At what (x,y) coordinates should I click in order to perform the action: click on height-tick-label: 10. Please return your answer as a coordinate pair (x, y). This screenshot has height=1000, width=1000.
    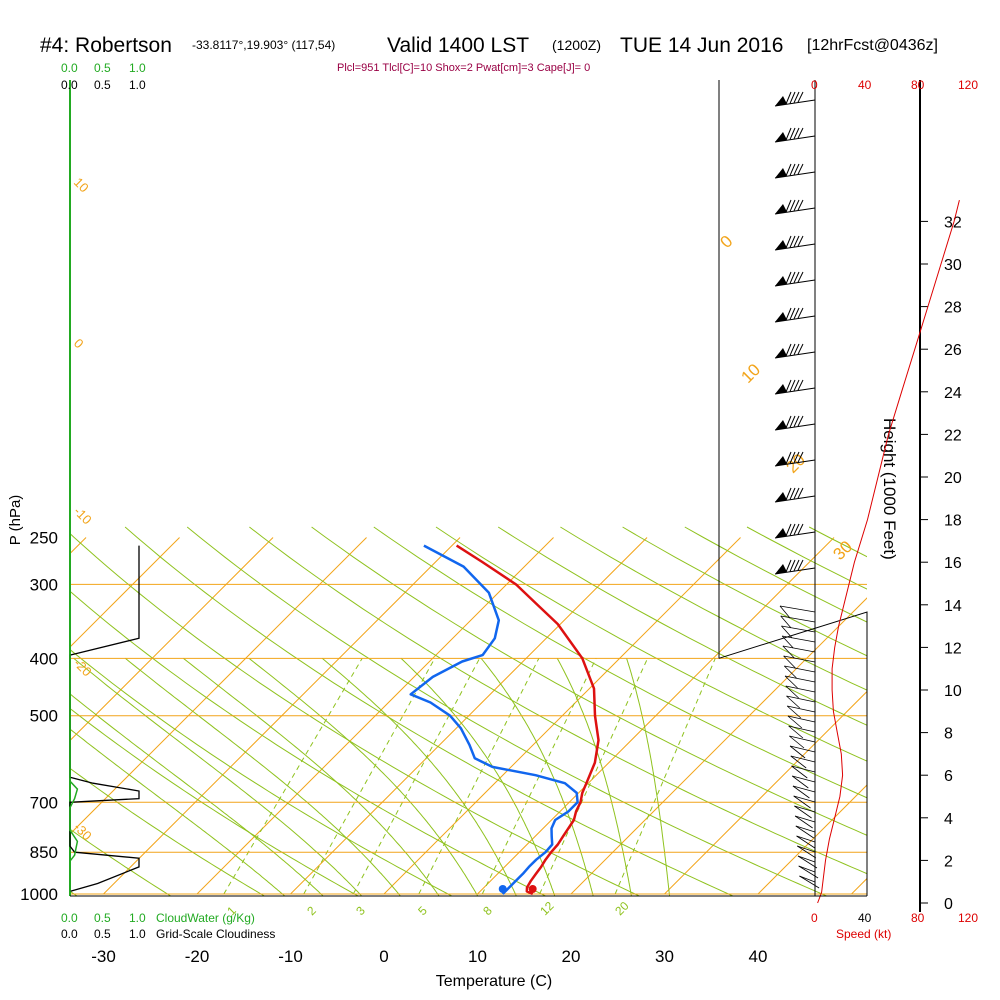
    Looking at the image, I should click on (953, 691).